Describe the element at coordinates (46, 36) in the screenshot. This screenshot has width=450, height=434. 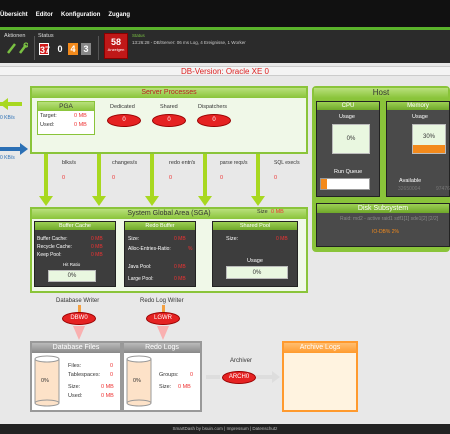
I see `status-label: Status` at that location.